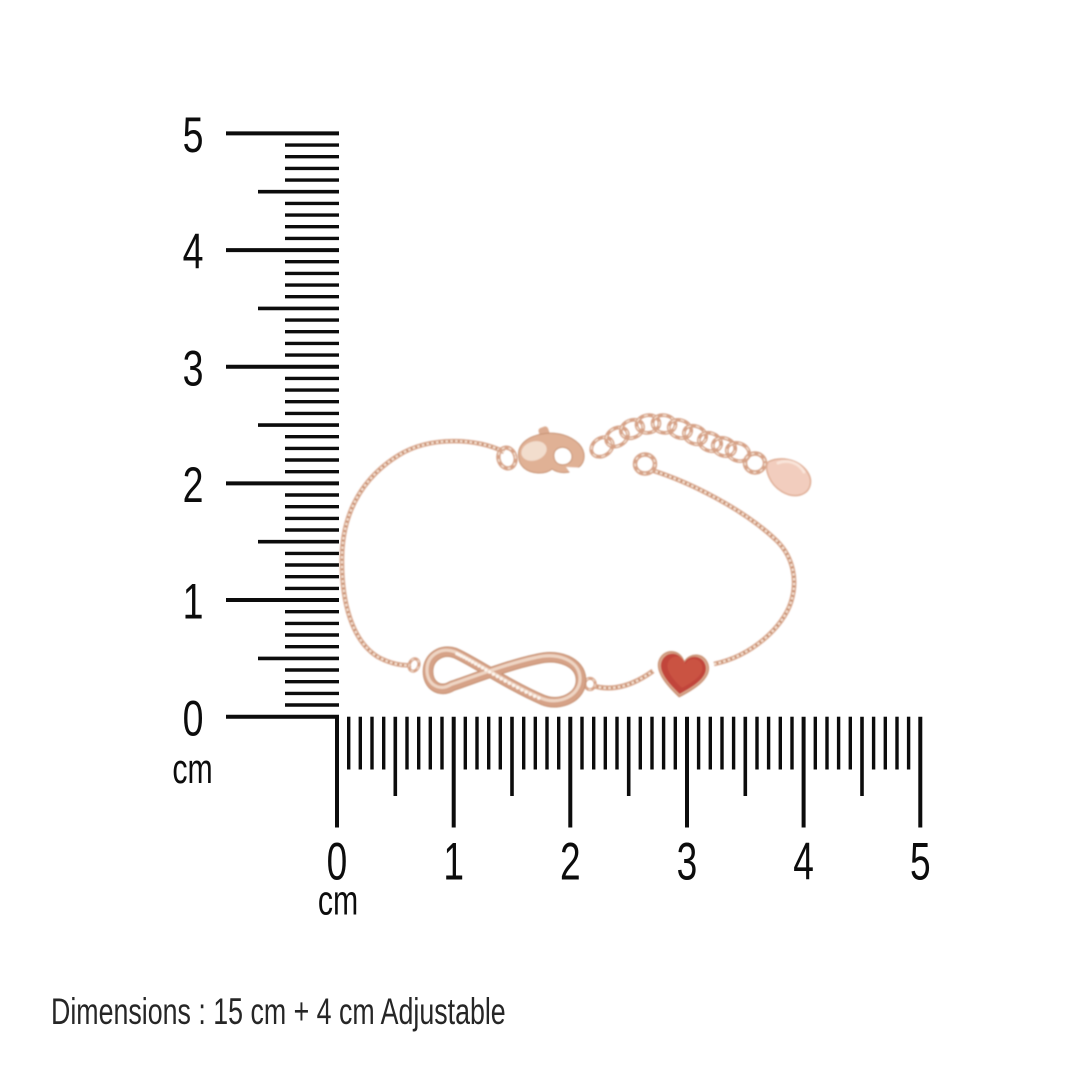 The image size is (1080, 1080). What do you see at coordinates (278, 1011) in the screenshot?
I see `svg-text:Dimensions : 15 cm + 4 cm Adju: Dimensions : 15 cm + 4 cm Adjustable` at bounding box center [278, 1011].